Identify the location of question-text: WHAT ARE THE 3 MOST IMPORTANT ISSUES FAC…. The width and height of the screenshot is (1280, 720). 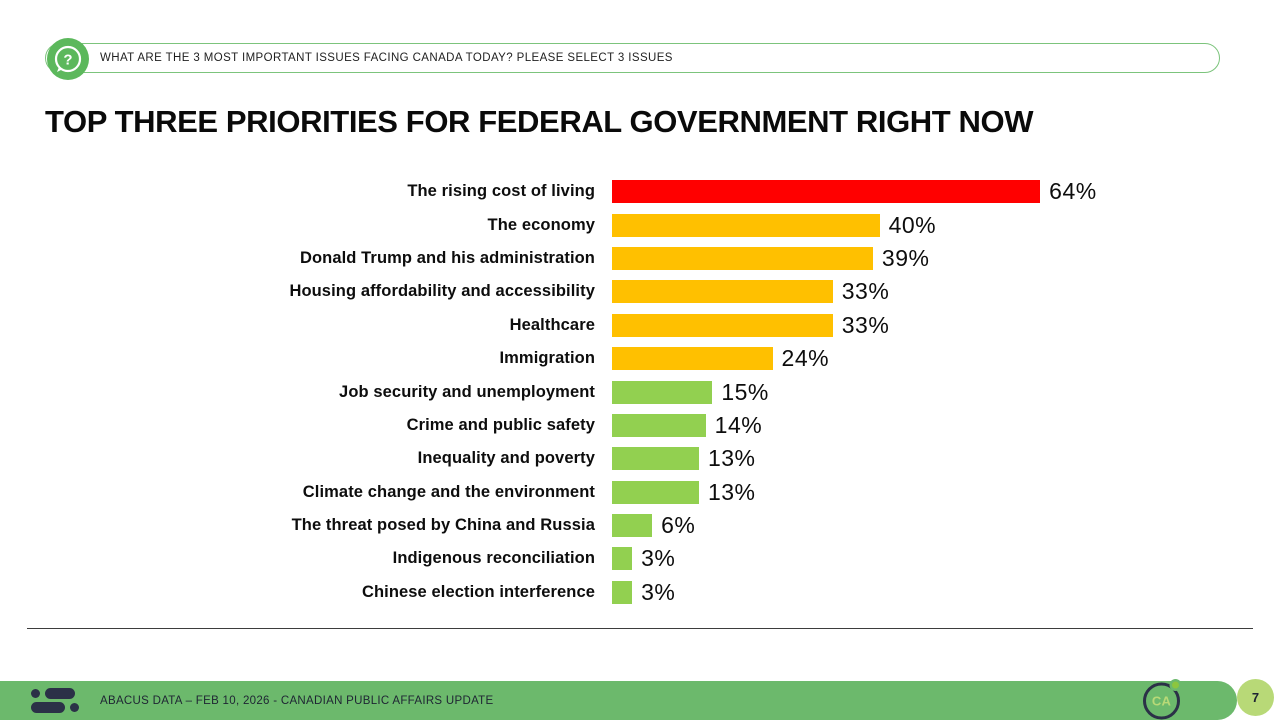
(386, 58).